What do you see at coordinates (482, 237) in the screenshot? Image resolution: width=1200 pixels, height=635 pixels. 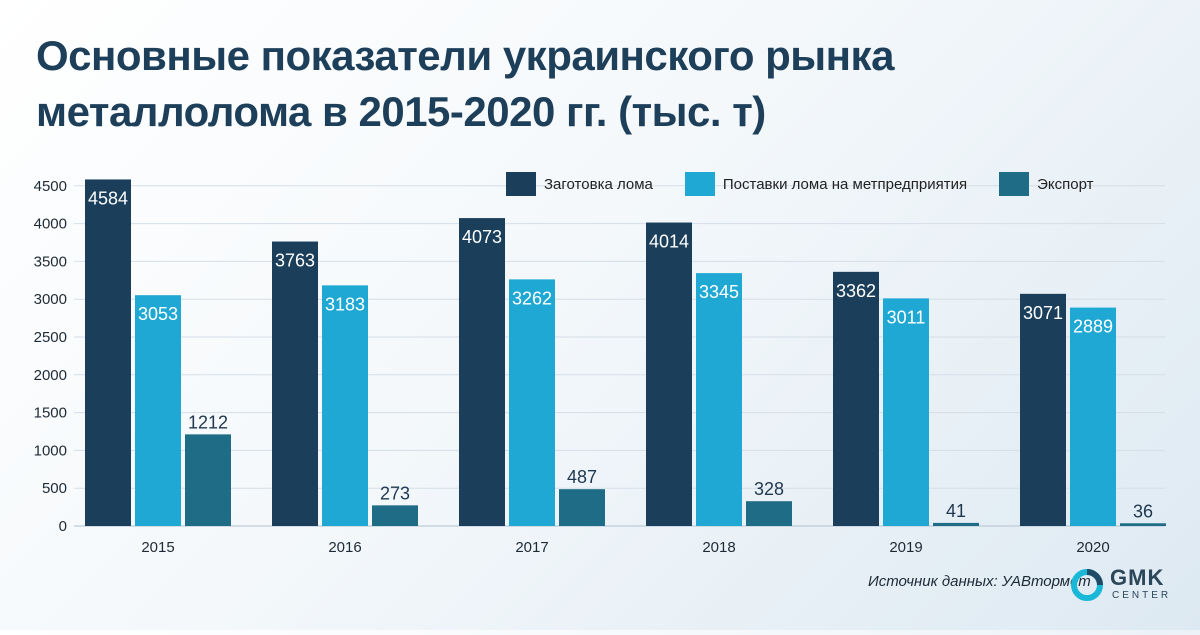 I see `bar-label-0-2017: 4073` at bounding box center [482, 237].